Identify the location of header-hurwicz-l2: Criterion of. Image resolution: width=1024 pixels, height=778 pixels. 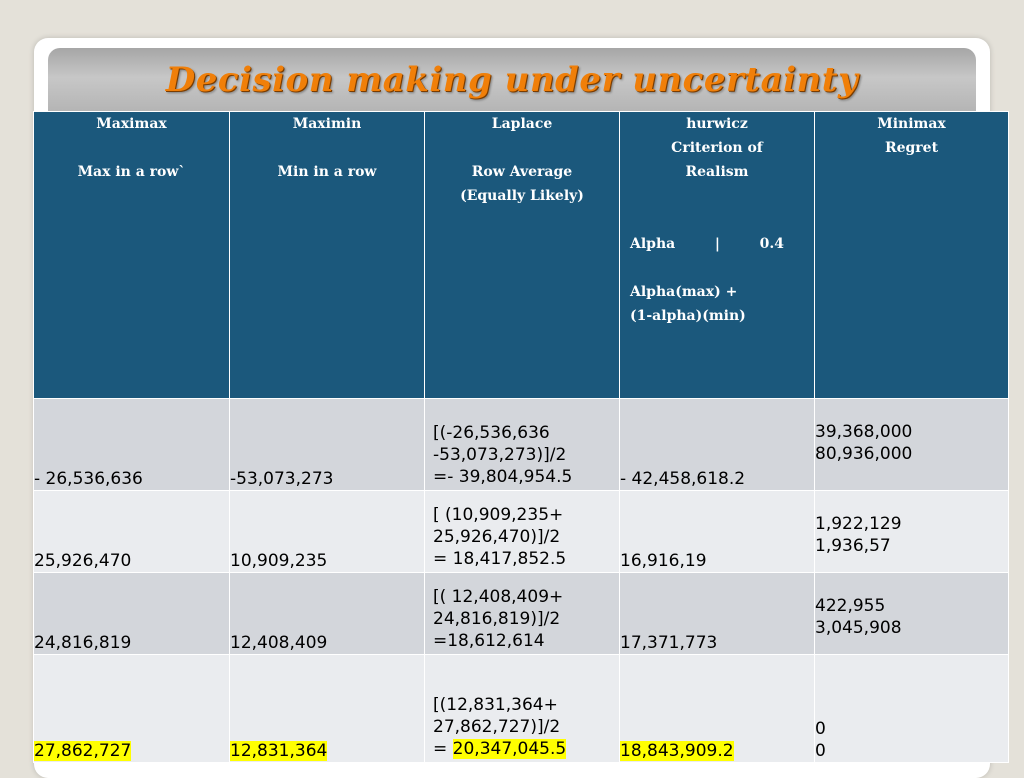
(717, 148).